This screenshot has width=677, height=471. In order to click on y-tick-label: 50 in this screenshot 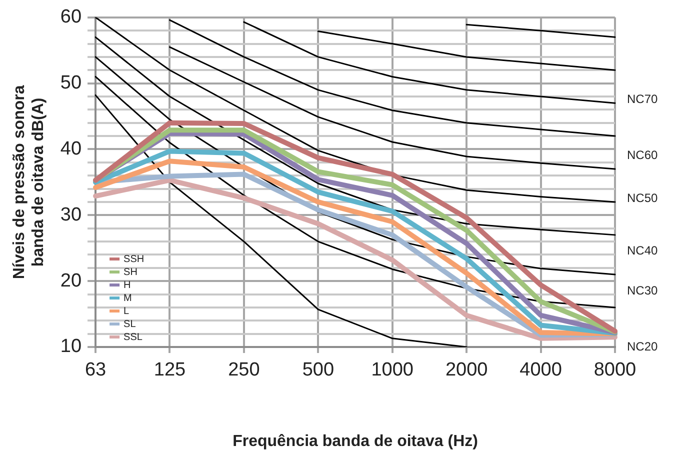, I will do `click(71, 83)`.